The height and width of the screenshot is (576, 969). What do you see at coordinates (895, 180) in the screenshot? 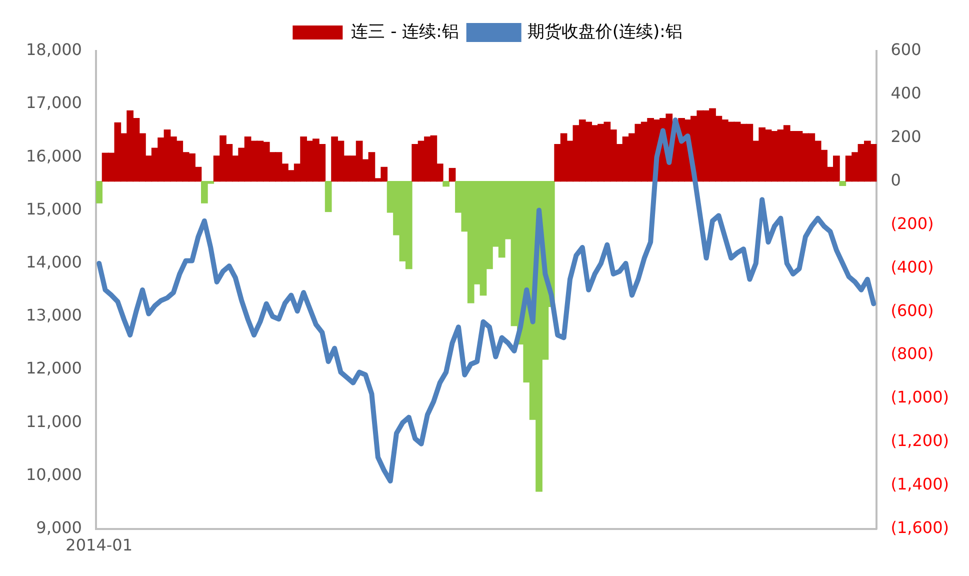
I see `y2-tick-label: 0` at bounding box center [895, 180].